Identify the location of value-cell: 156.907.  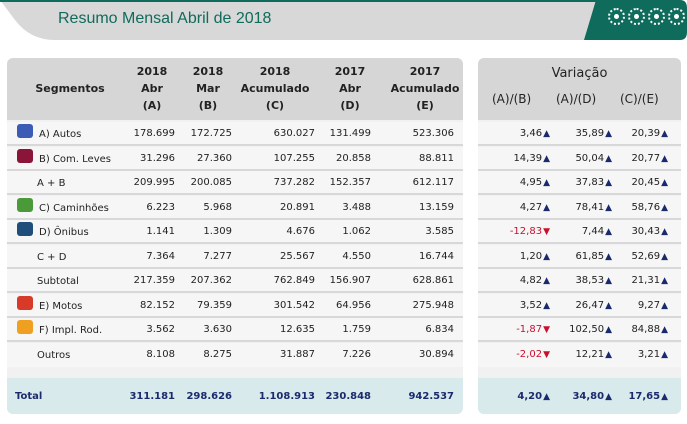
(350, 280).